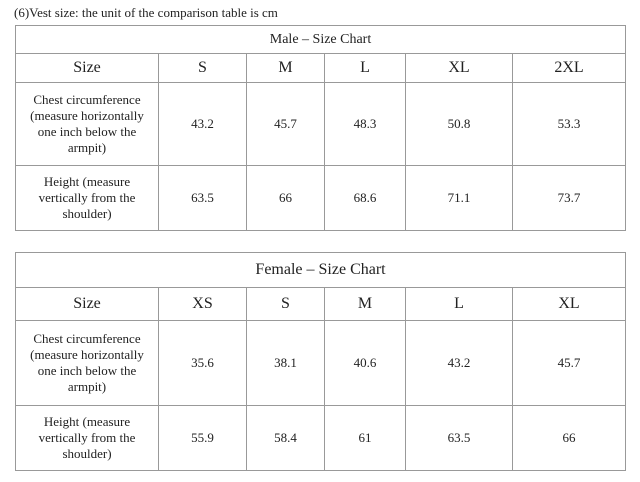  I want to click on header-row: Size XS S M L XL, so click(321, 304).